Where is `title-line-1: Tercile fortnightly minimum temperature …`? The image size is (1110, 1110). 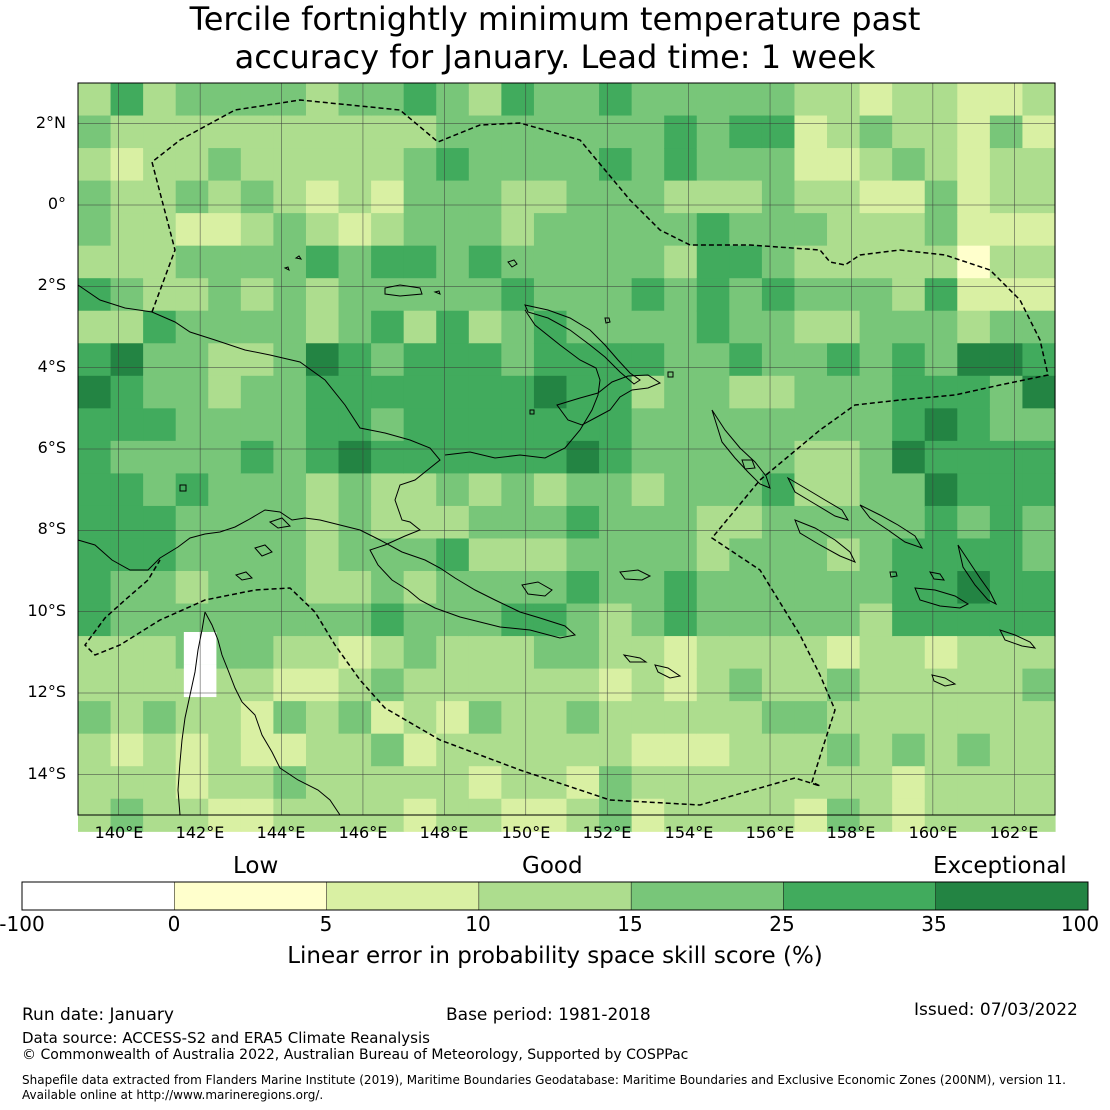
title-line-1: Tercile fortnightly minimum temperature … is located at coordinates (555, 19).